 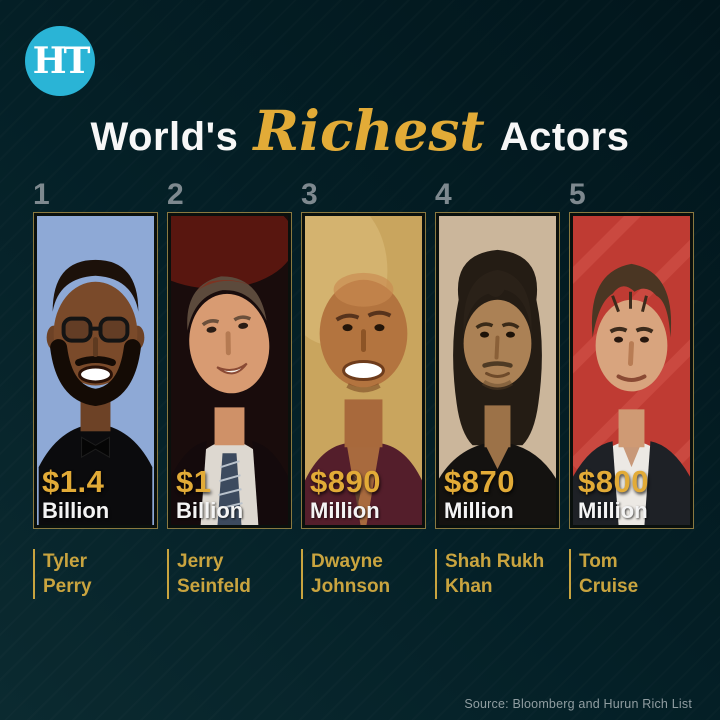 What do you see at coordinates (598, 561) in the screenshot?
I see `actor-name-line1: Tom` at bounding box center [598, 561].